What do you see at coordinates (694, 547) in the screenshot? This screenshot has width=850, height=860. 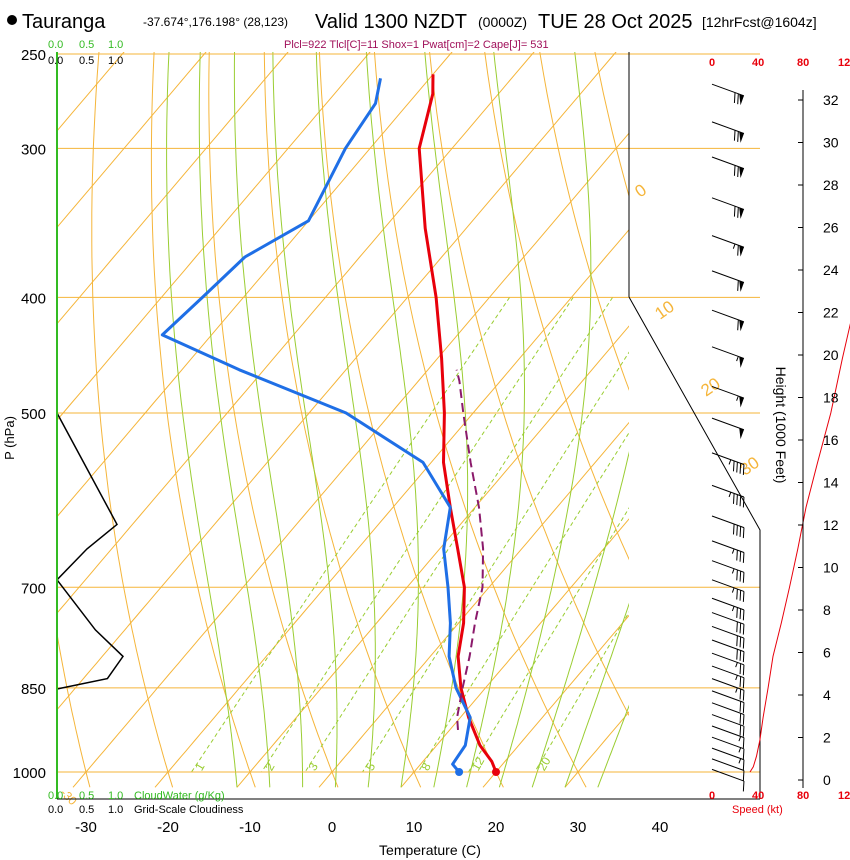 I see `cape-envelope-line` at bounding box center [694, 547].